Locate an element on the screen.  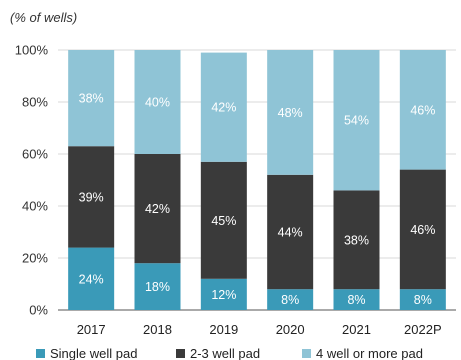
data-label: 44% is located at coordinates (290, 233).